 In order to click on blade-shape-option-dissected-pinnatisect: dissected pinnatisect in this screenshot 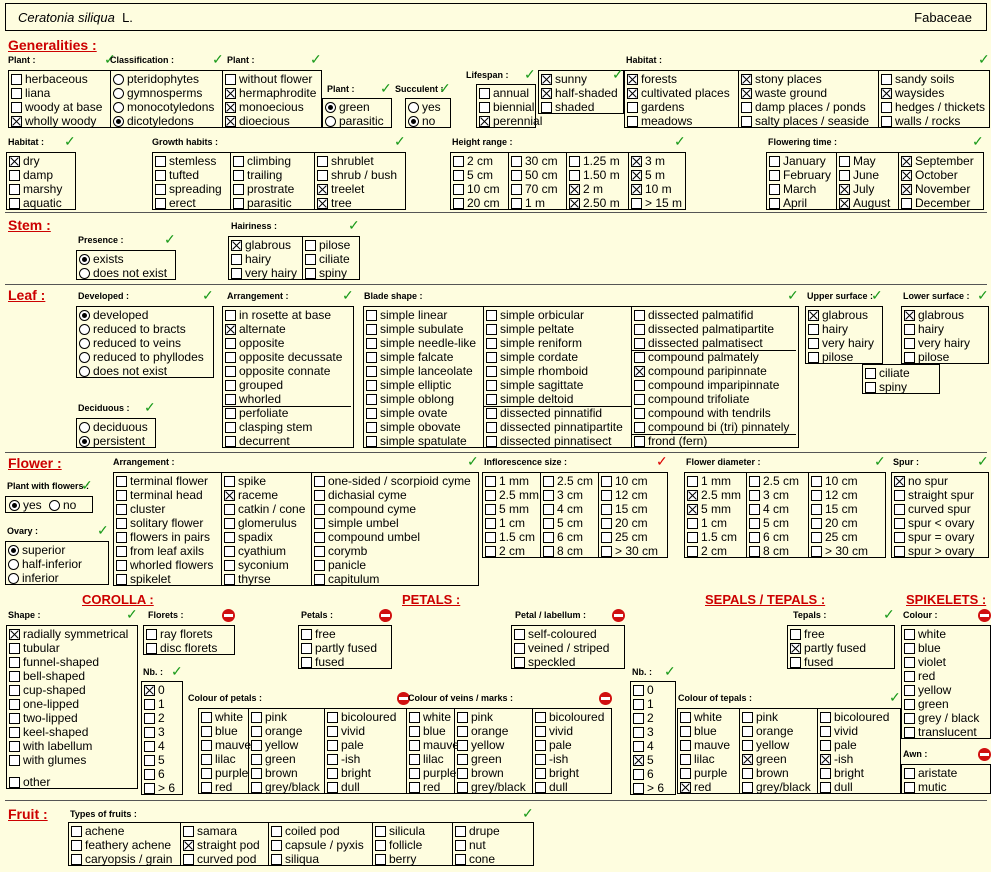, I will do `click(548, 441)`.